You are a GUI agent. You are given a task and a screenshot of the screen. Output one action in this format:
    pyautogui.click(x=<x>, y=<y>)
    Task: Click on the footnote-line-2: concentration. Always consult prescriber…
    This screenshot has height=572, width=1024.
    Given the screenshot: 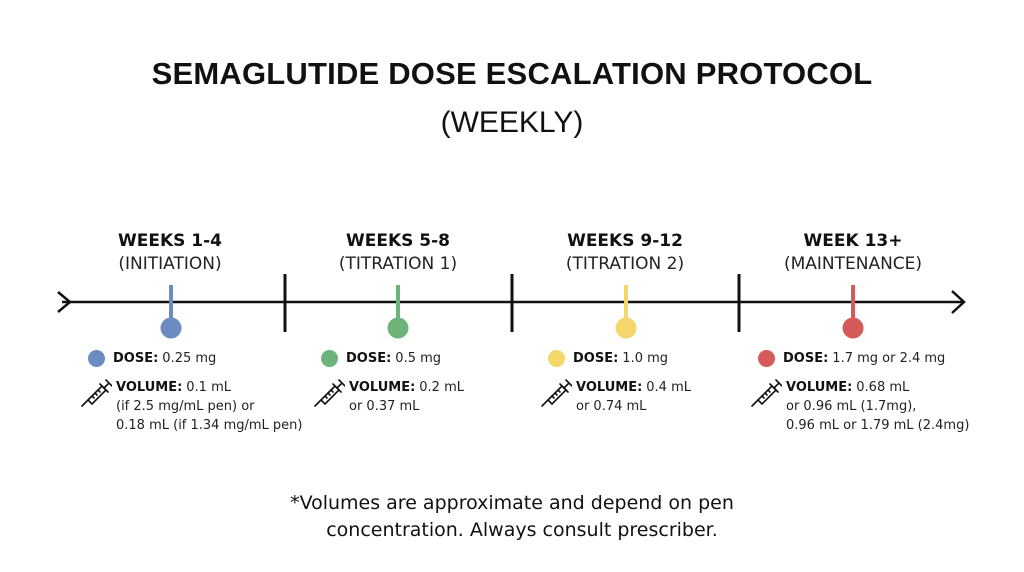 What is the action you would take?
    pyautogui.click(x=522, y=530)
    